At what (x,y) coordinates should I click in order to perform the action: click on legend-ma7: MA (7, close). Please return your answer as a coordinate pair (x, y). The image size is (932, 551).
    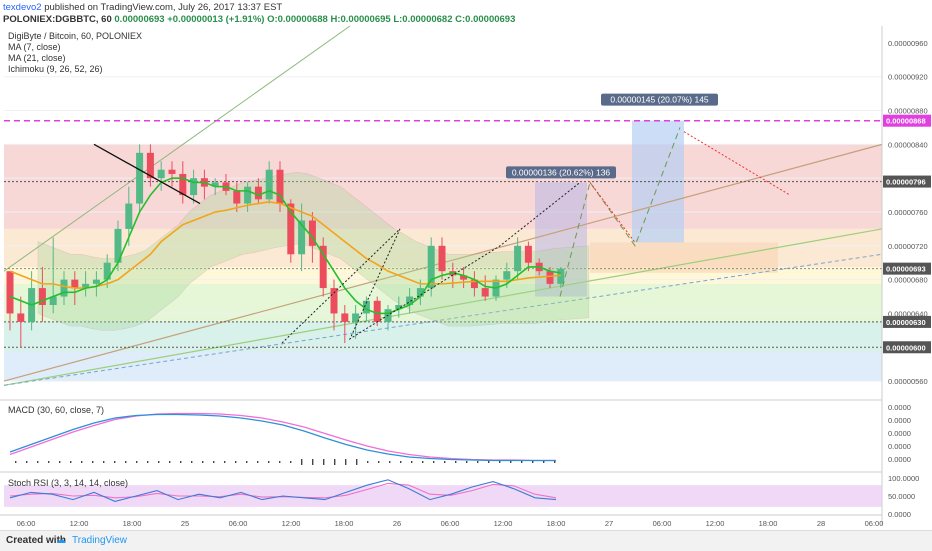
    Looking at the image, I should click on (34, 47).